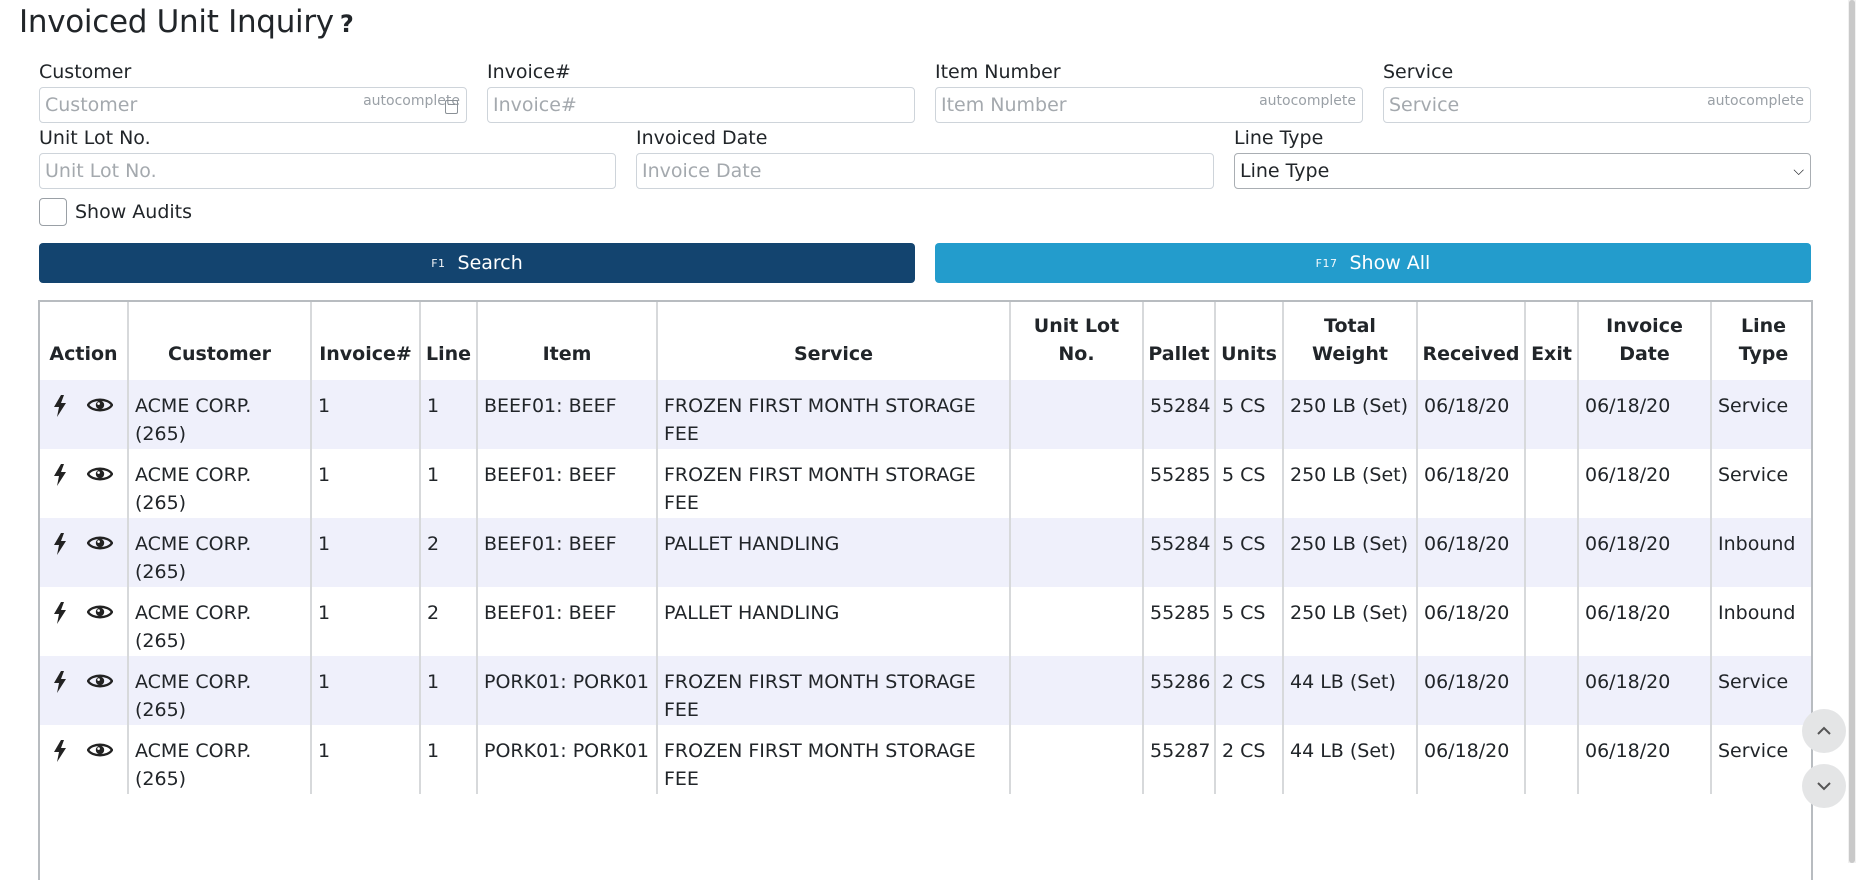 The width and height of the screenshot is (1856, 880). I want to click on show-audits-checkbox, so click(53, 212).